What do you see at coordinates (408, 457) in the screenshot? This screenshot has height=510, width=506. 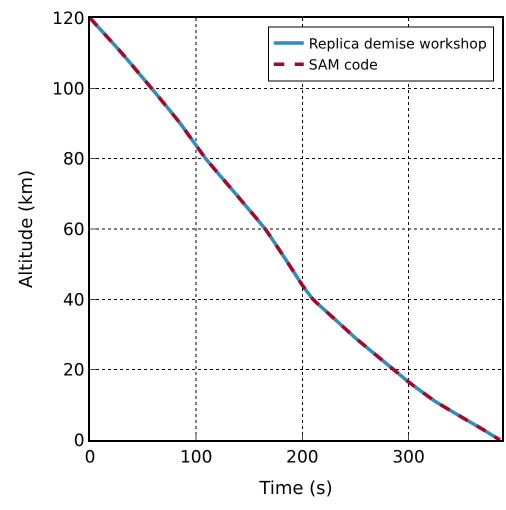 I see `x-tick-label: 300` at bounding box center [408, 457].